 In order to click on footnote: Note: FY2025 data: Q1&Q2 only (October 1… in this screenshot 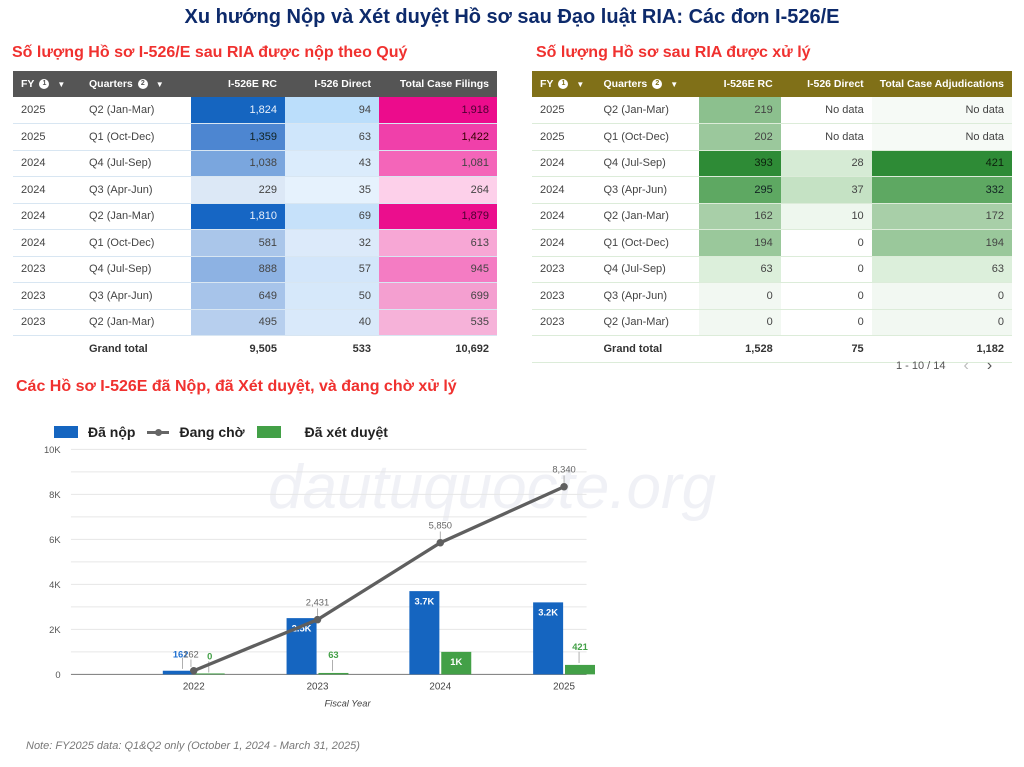, I will do `click(193, 746)`.